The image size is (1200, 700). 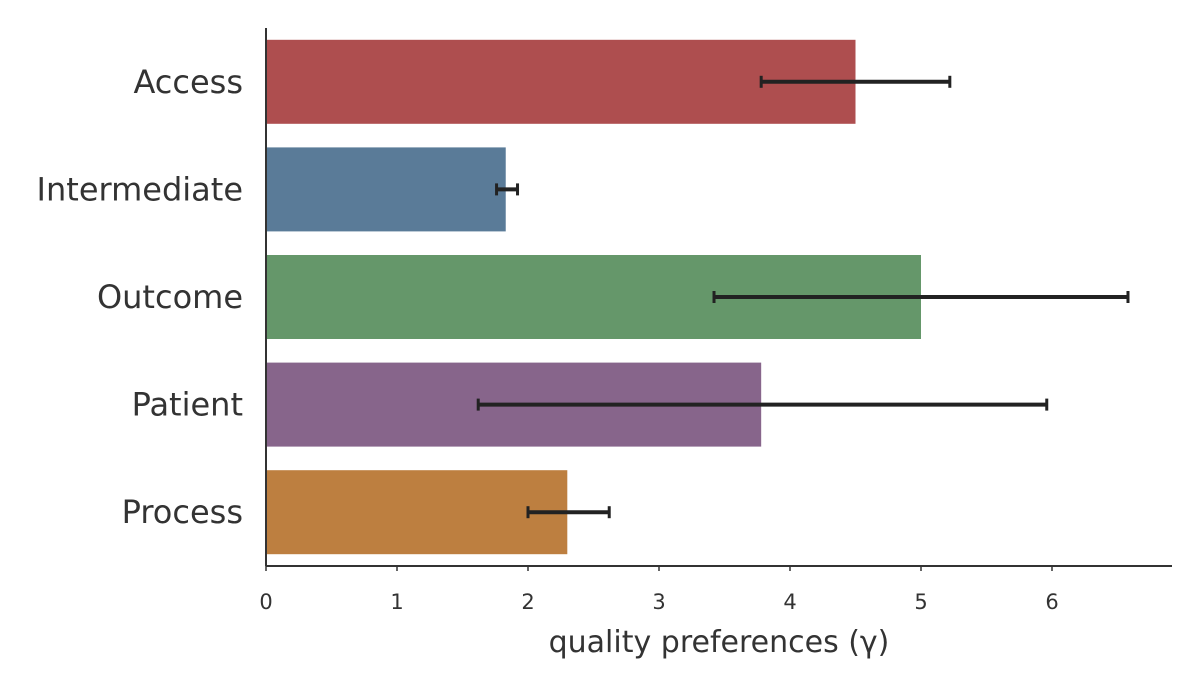 What do you see at coordinates (1051, 602) in the screenshot?
I see `x-tick-label-6: 6` at bounding box center [1051, 602].